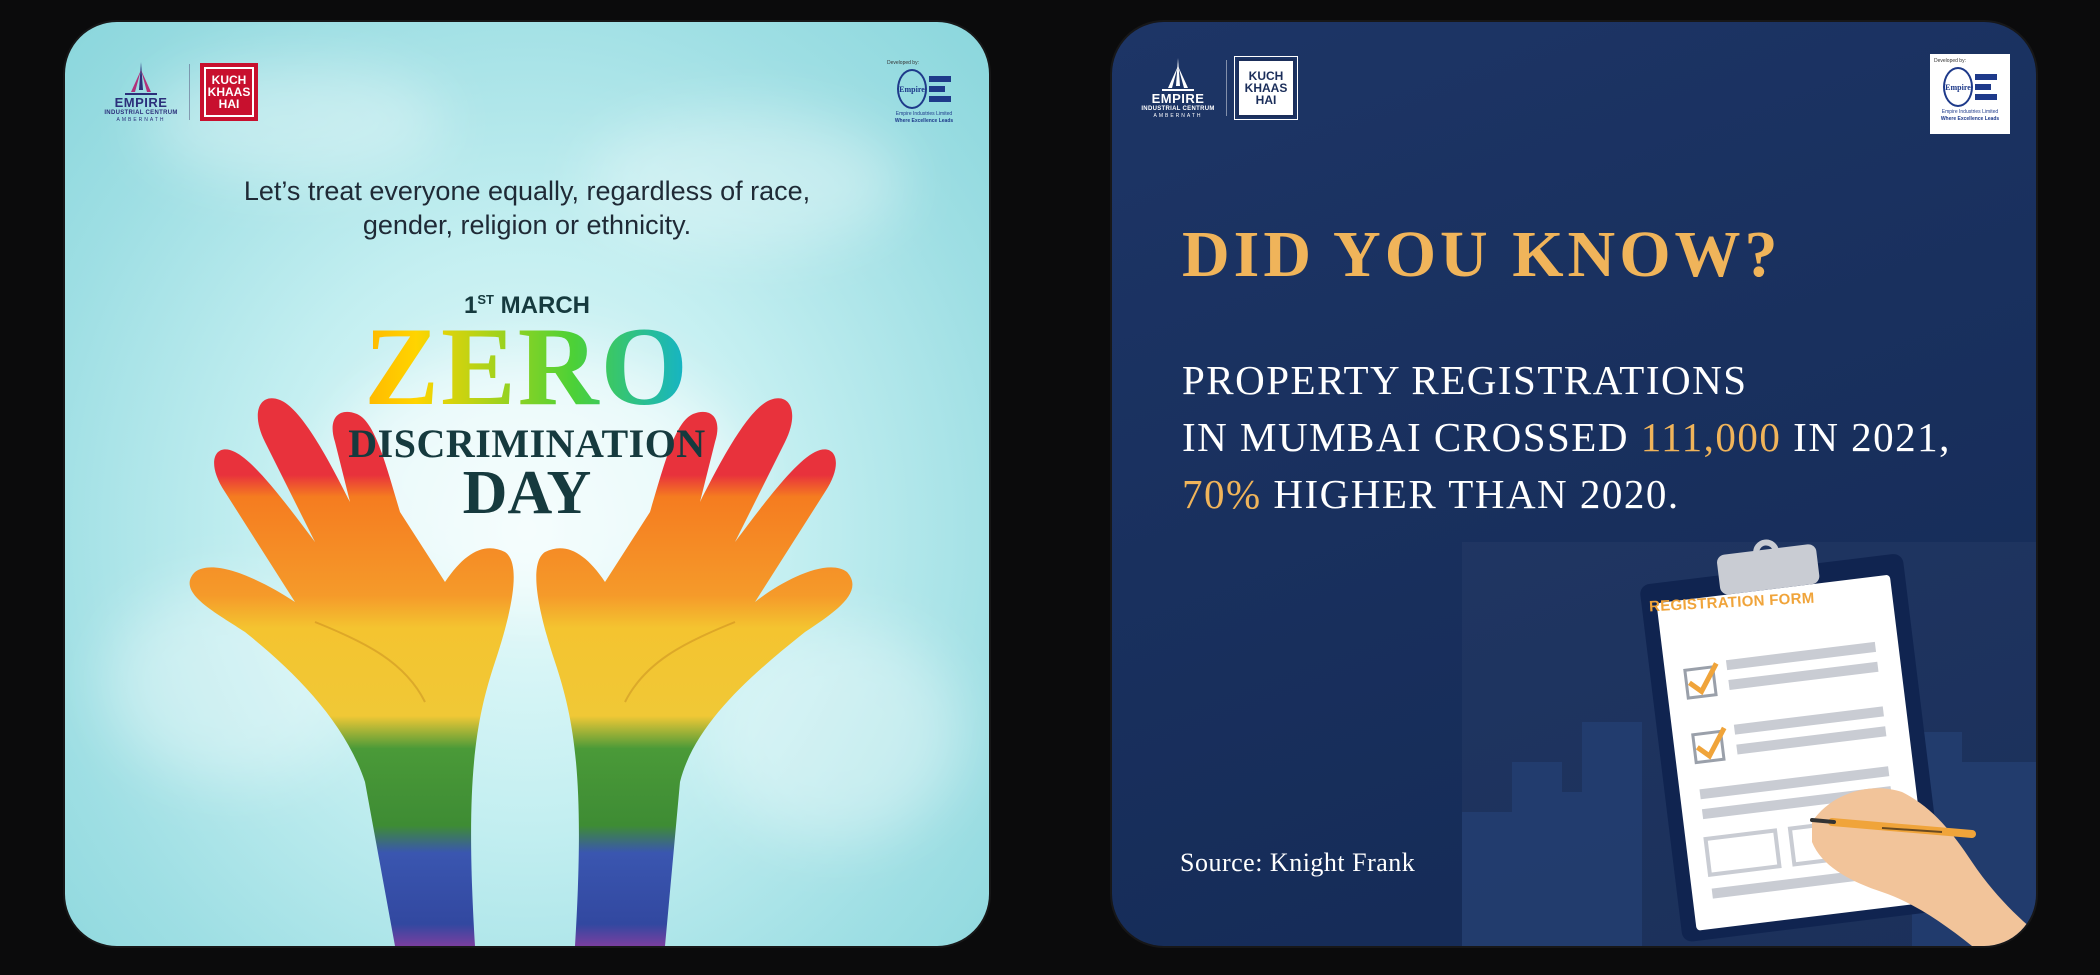 The width and height of the screenshot is (2100, 975). Describe the element at coordinates (1298, 862) in the screenshot. I see `source-citation: Source: Knight Frank` at that location.